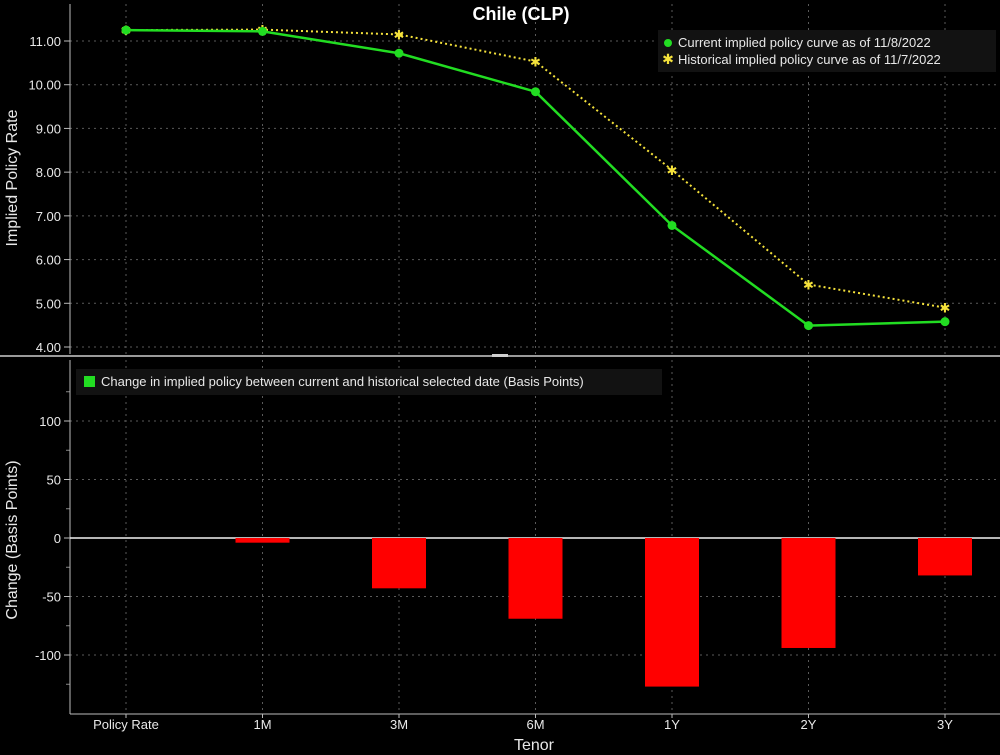 This screenshot has width=1000, height=755. I want to click on panel-divider-handle, so click(500, 355).